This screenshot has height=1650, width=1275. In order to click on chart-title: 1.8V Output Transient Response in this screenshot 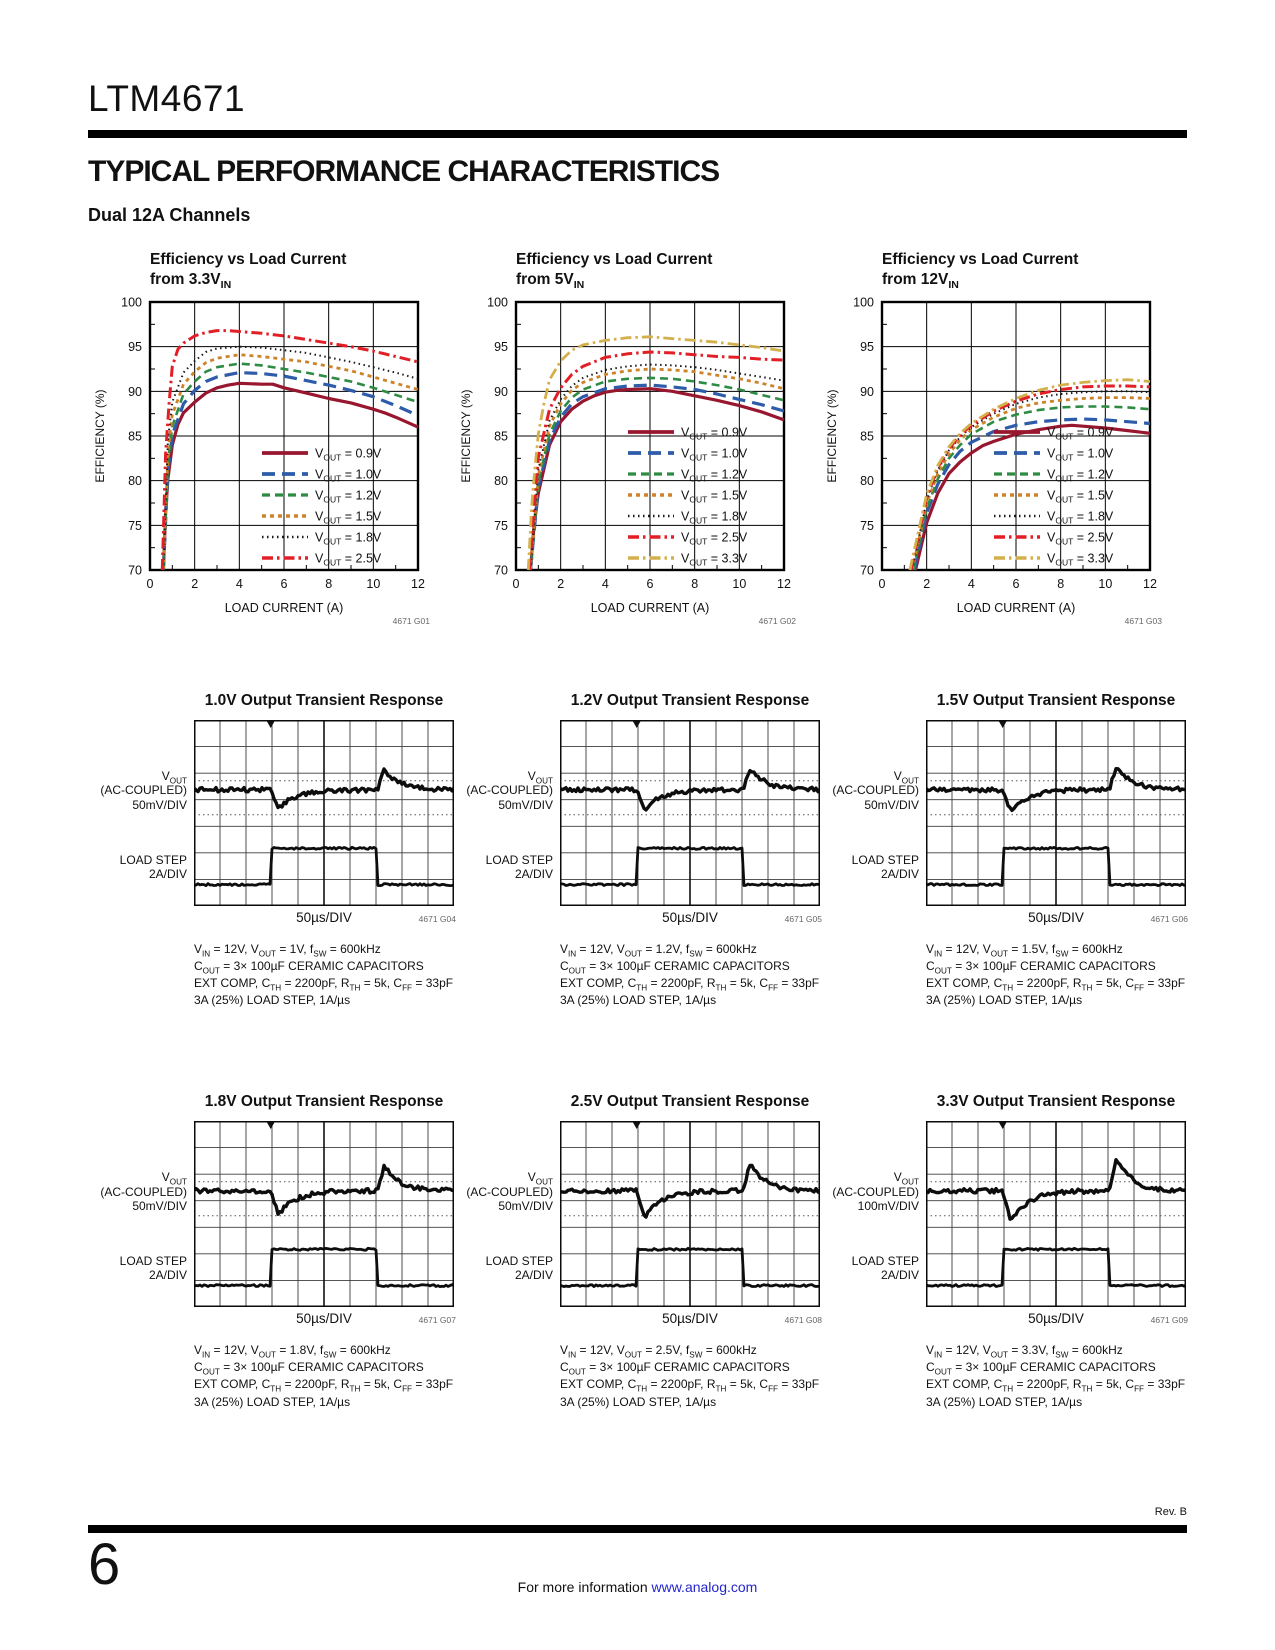, I will do `click(324, 1102)`.